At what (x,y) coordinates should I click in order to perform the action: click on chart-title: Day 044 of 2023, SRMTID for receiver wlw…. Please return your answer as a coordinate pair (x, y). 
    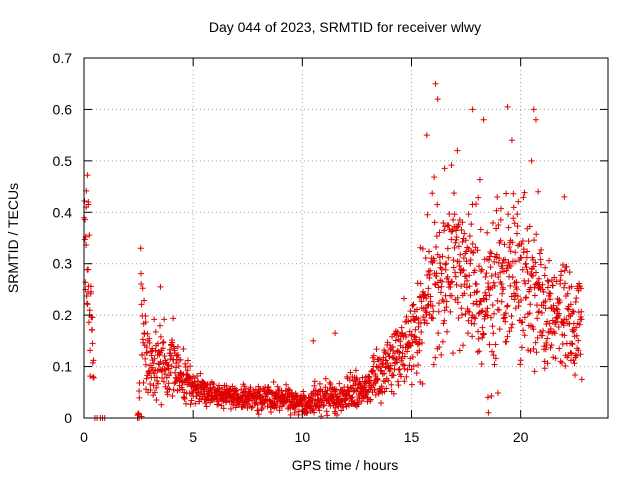
    Looking at the image, I should click on (345, 27).